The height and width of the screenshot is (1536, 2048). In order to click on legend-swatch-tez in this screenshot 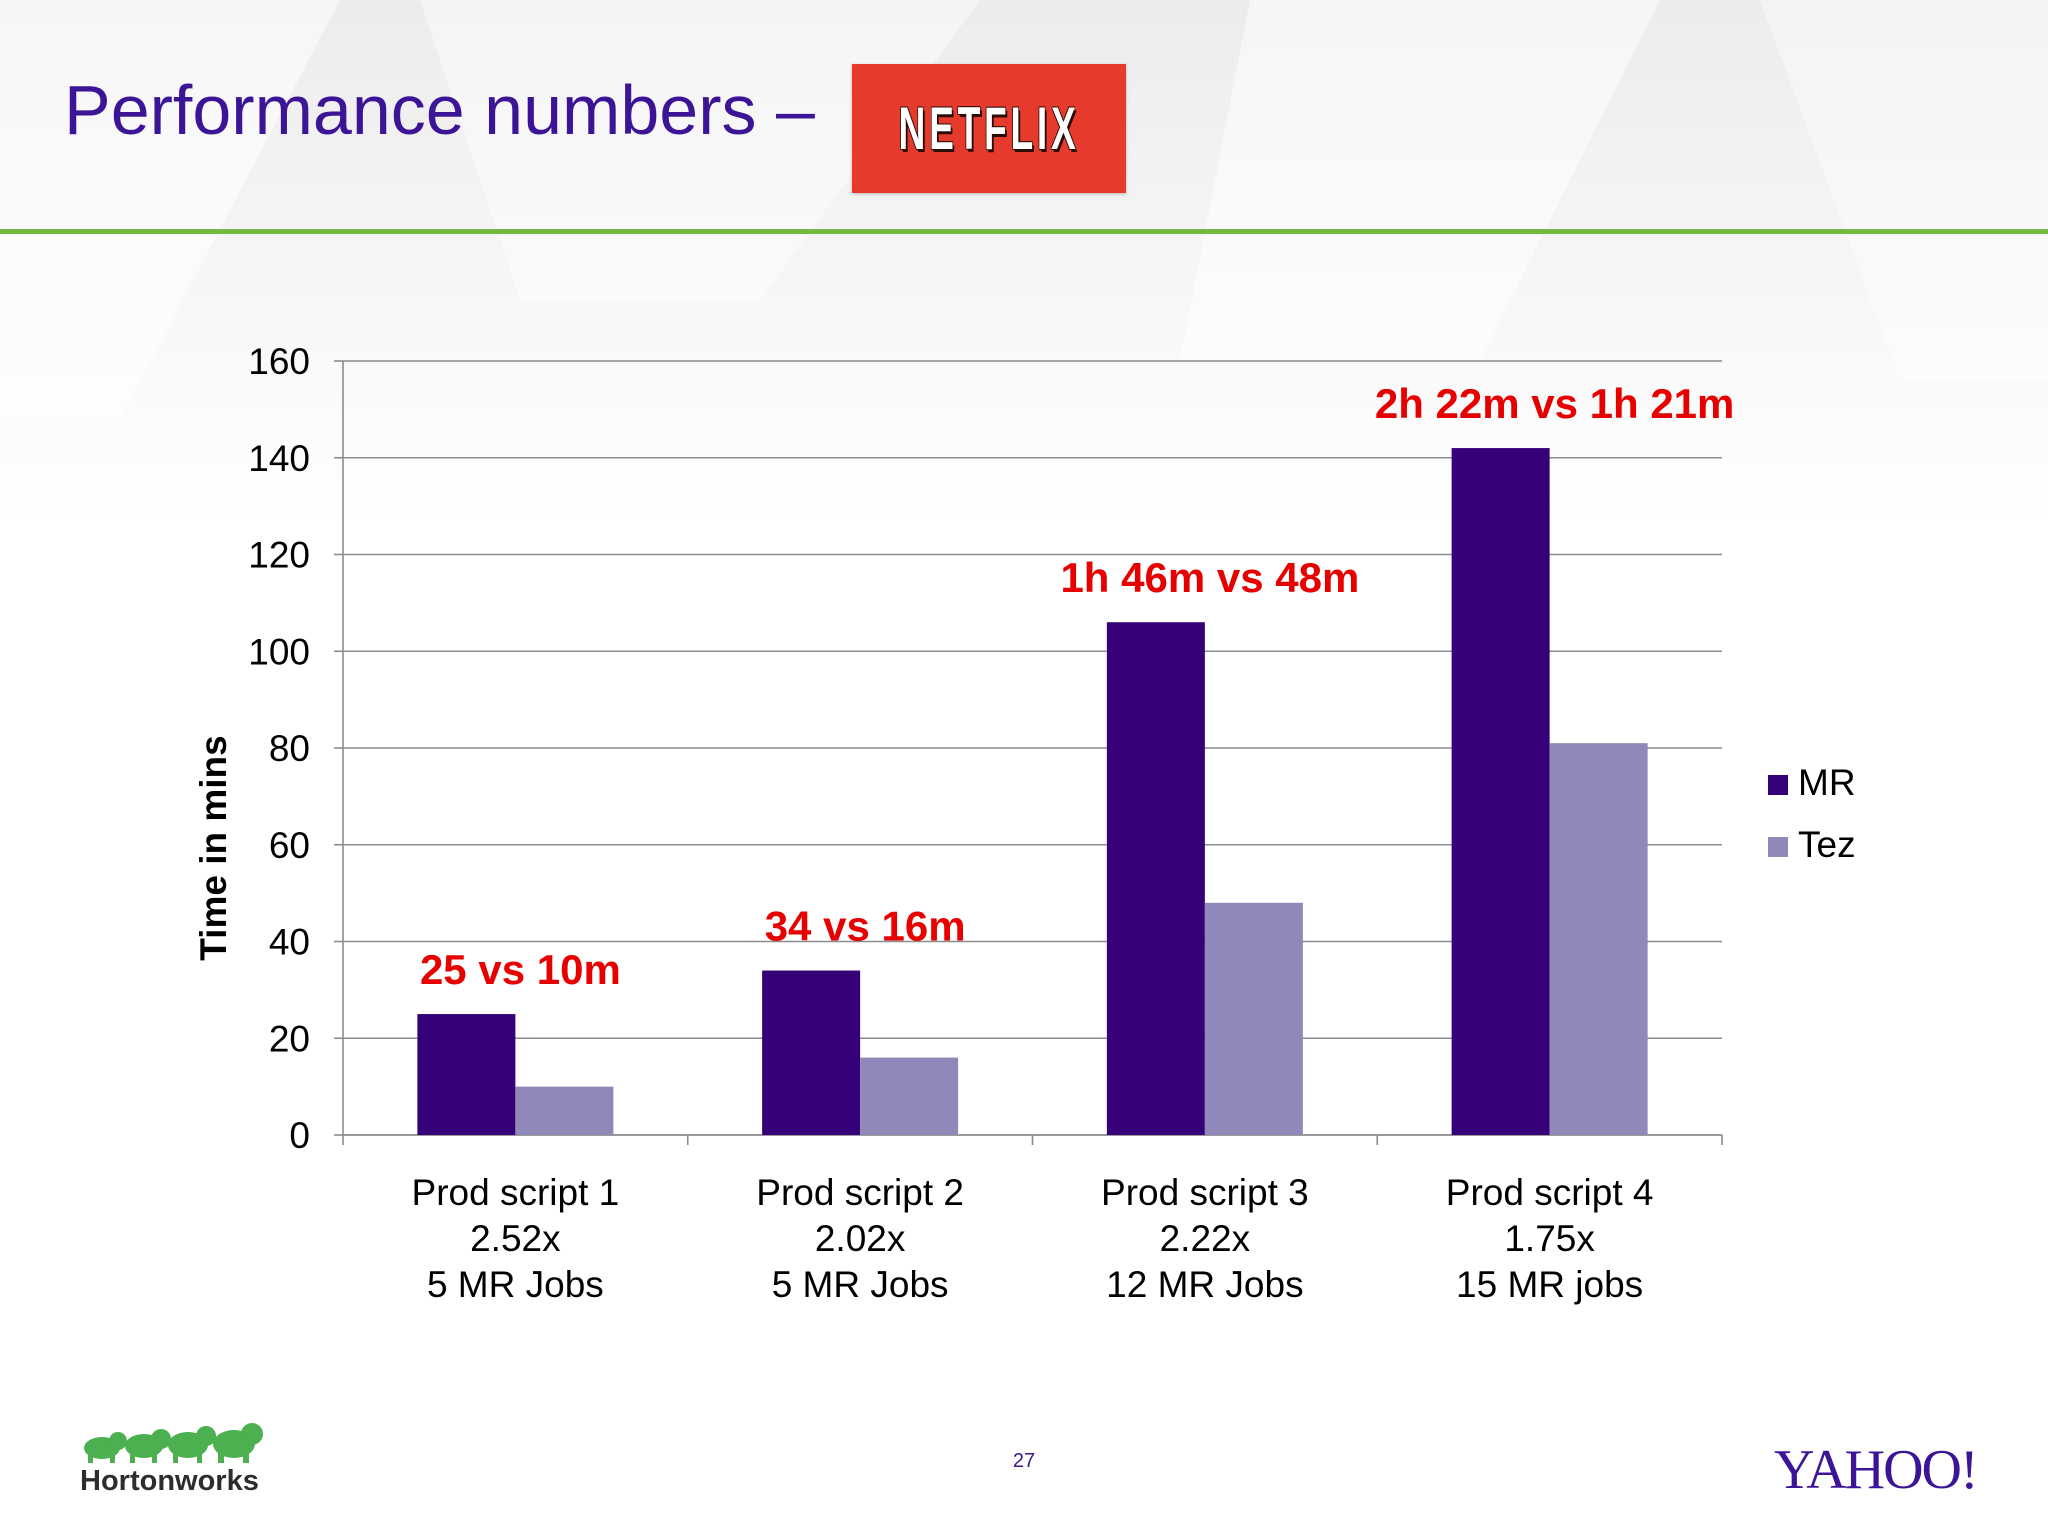, I will do `click(1778, 847)`.